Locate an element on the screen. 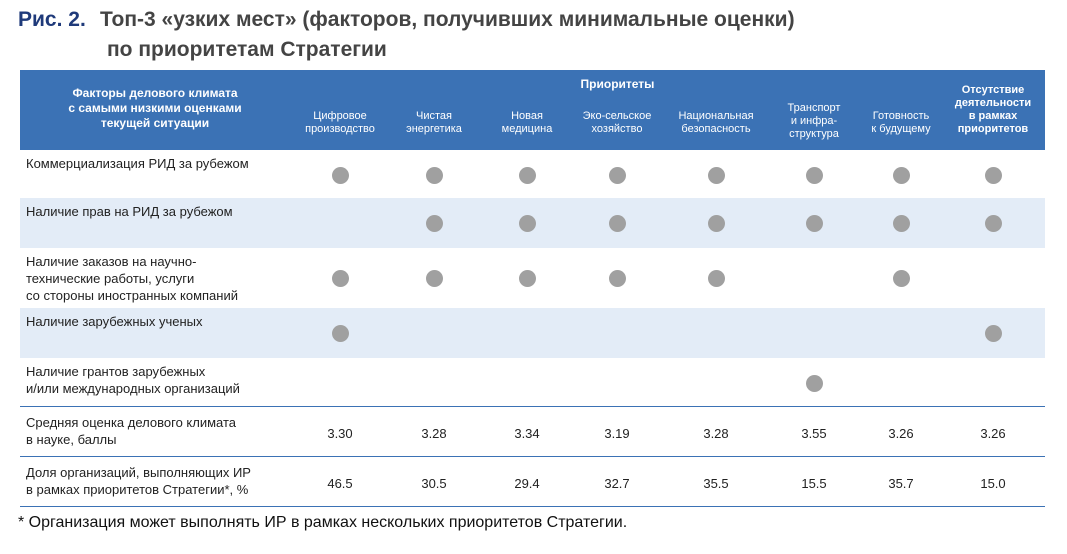  header-band is located at coordinates (532, 110).